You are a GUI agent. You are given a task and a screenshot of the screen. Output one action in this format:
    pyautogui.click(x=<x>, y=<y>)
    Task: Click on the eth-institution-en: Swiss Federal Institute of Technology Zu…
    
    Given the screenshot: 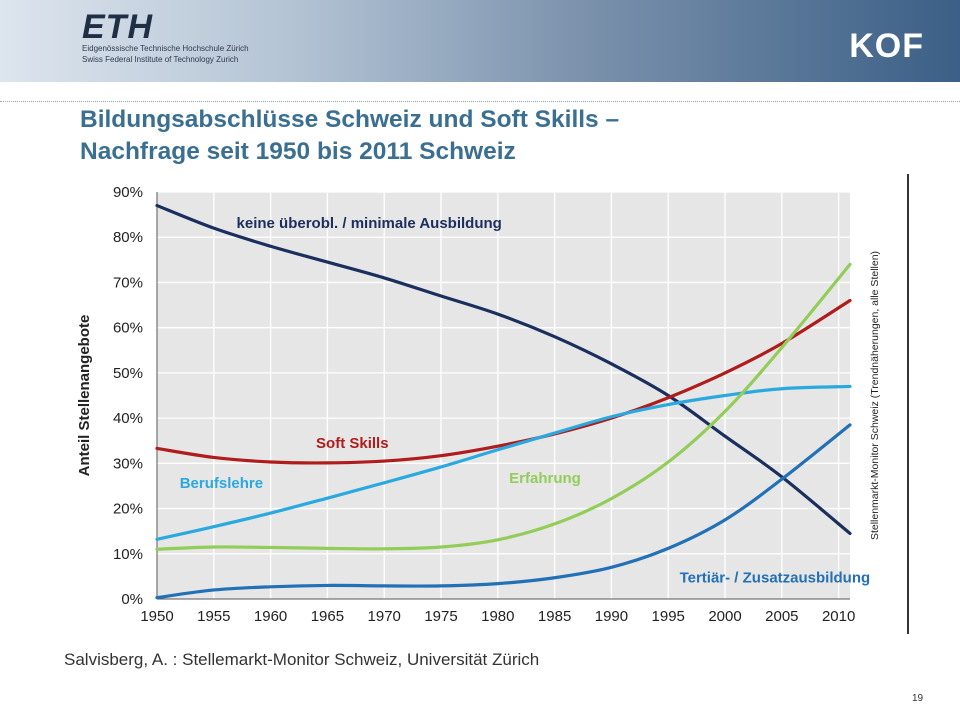 What is the action you would take?
    pyautogui.click(x=160, y=59)
    